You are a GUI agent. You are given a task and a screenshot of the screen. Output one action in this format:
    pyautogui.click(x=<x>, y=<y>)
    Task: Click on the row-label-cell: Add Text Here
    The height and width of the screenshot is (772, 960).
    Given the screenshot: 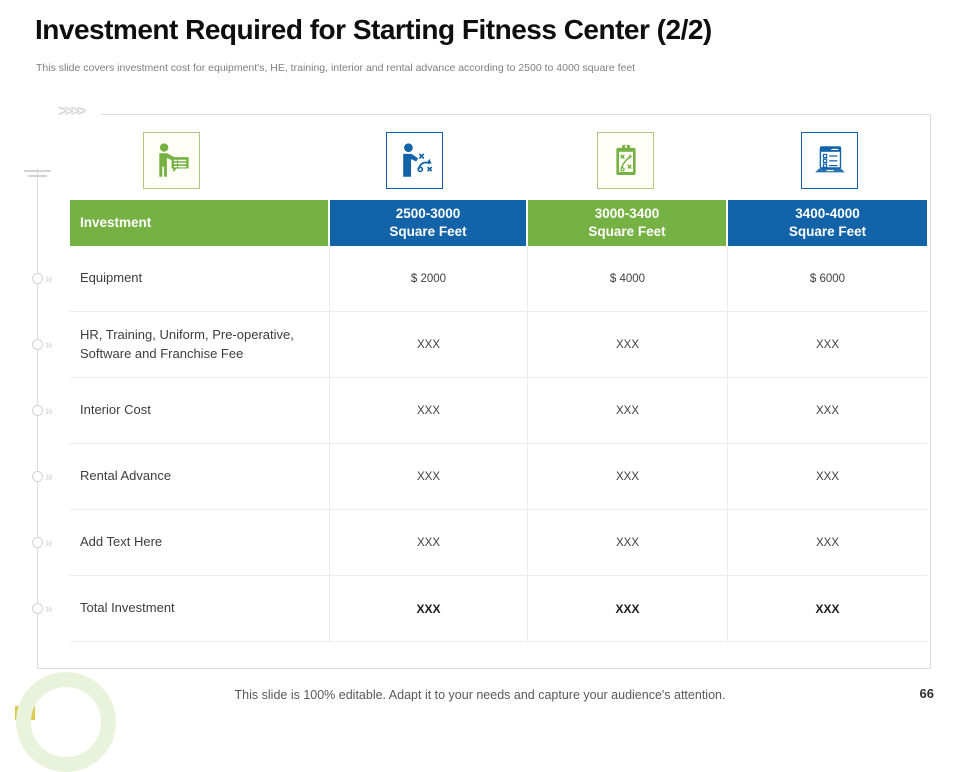 What is the action you would take?
    pyautogui.click(x=200, y=543)
    